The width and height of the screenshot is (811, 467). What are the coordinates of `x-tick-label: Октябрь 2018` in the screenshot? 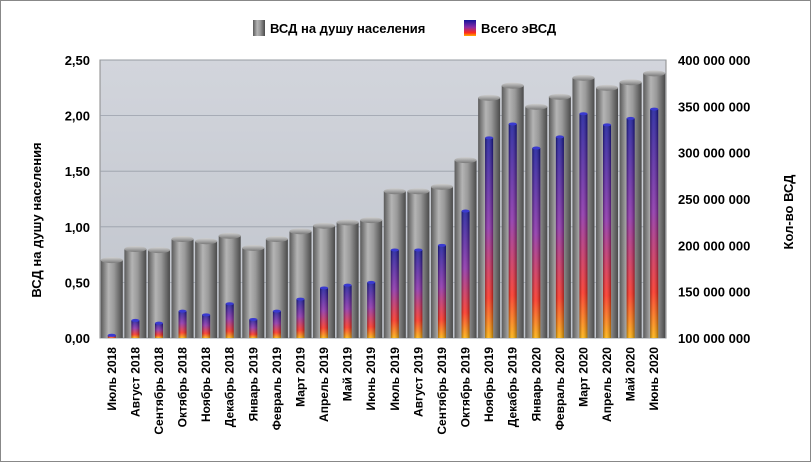 It's located at (183, 387).